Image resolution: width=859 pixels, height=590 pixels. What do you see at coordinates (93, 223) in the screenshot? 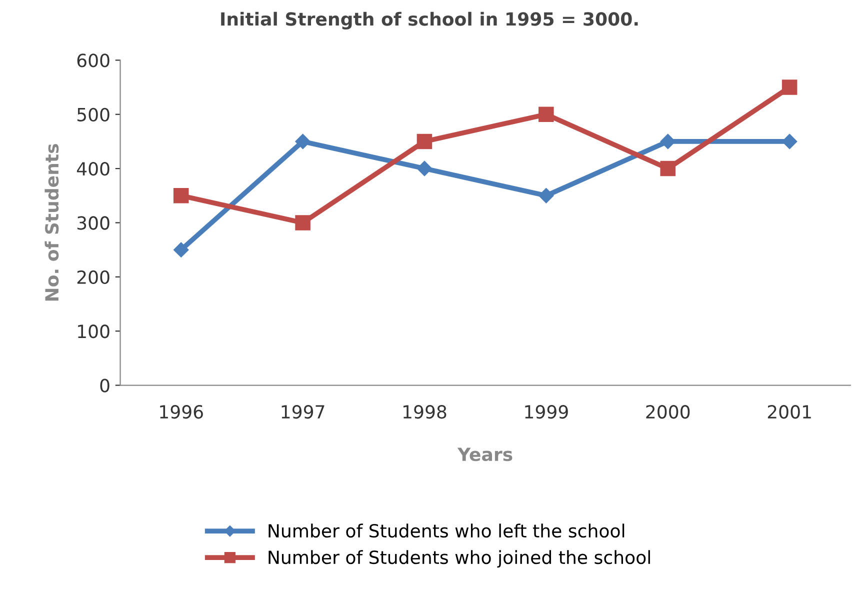
I see `y-tick-label: 300` at bounding box center [93, 223].